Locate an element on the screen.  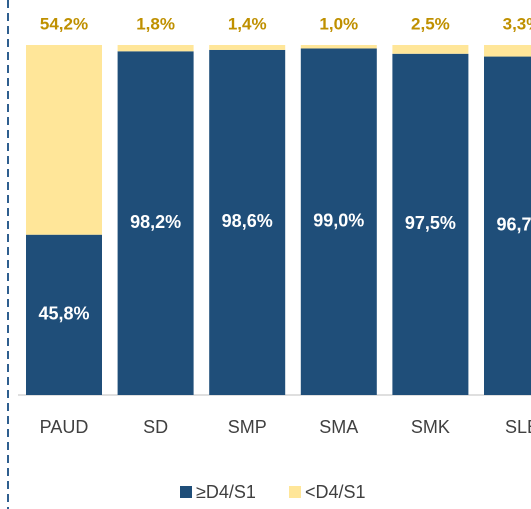
value-label: 2,5% is located at coordinates (430, 23).